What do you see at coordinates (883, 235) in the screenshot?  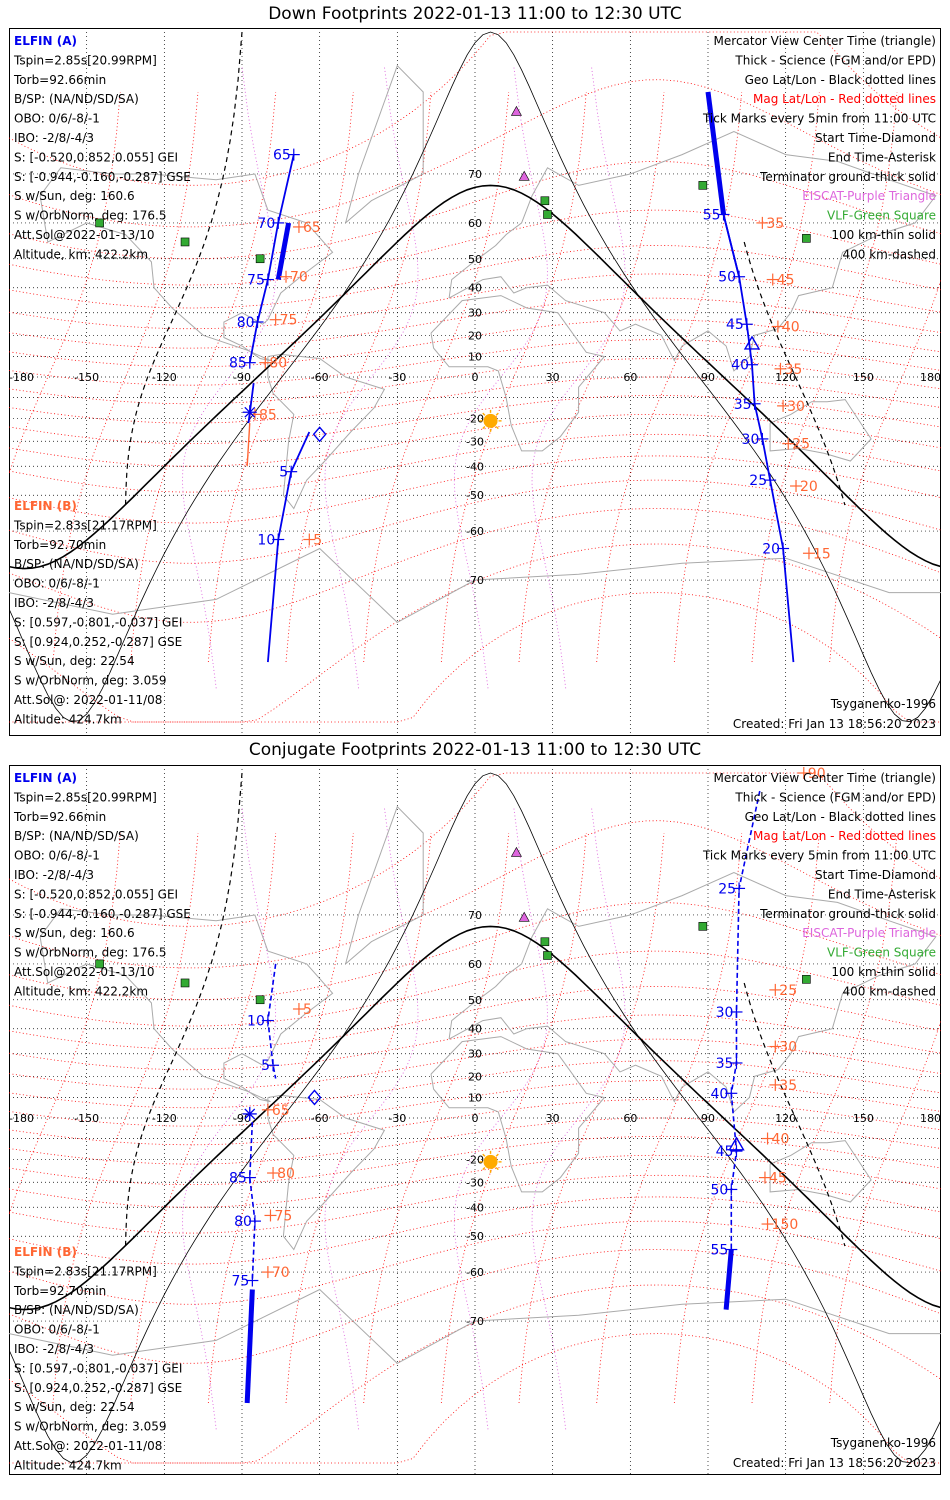 I see `legend-entry: 100 km-thin solid` at bounding box center [883, 235].